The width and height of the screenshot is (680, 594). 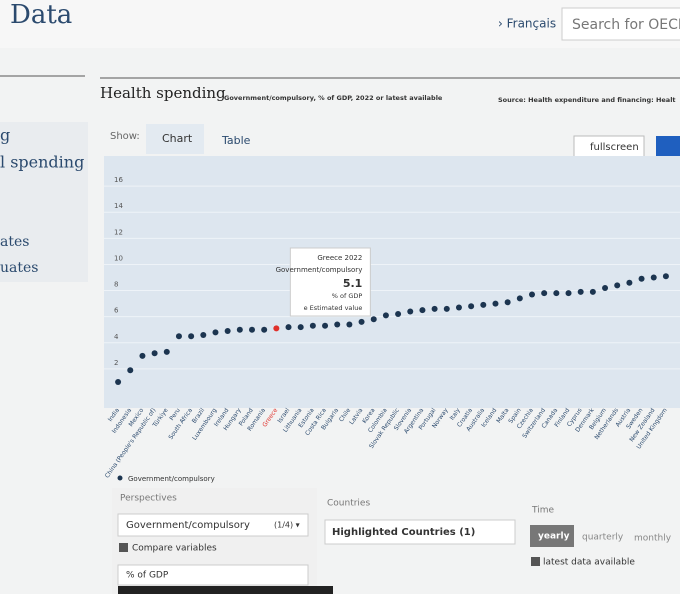 I want to click on tab: Chart, so click(x=177, y=138).